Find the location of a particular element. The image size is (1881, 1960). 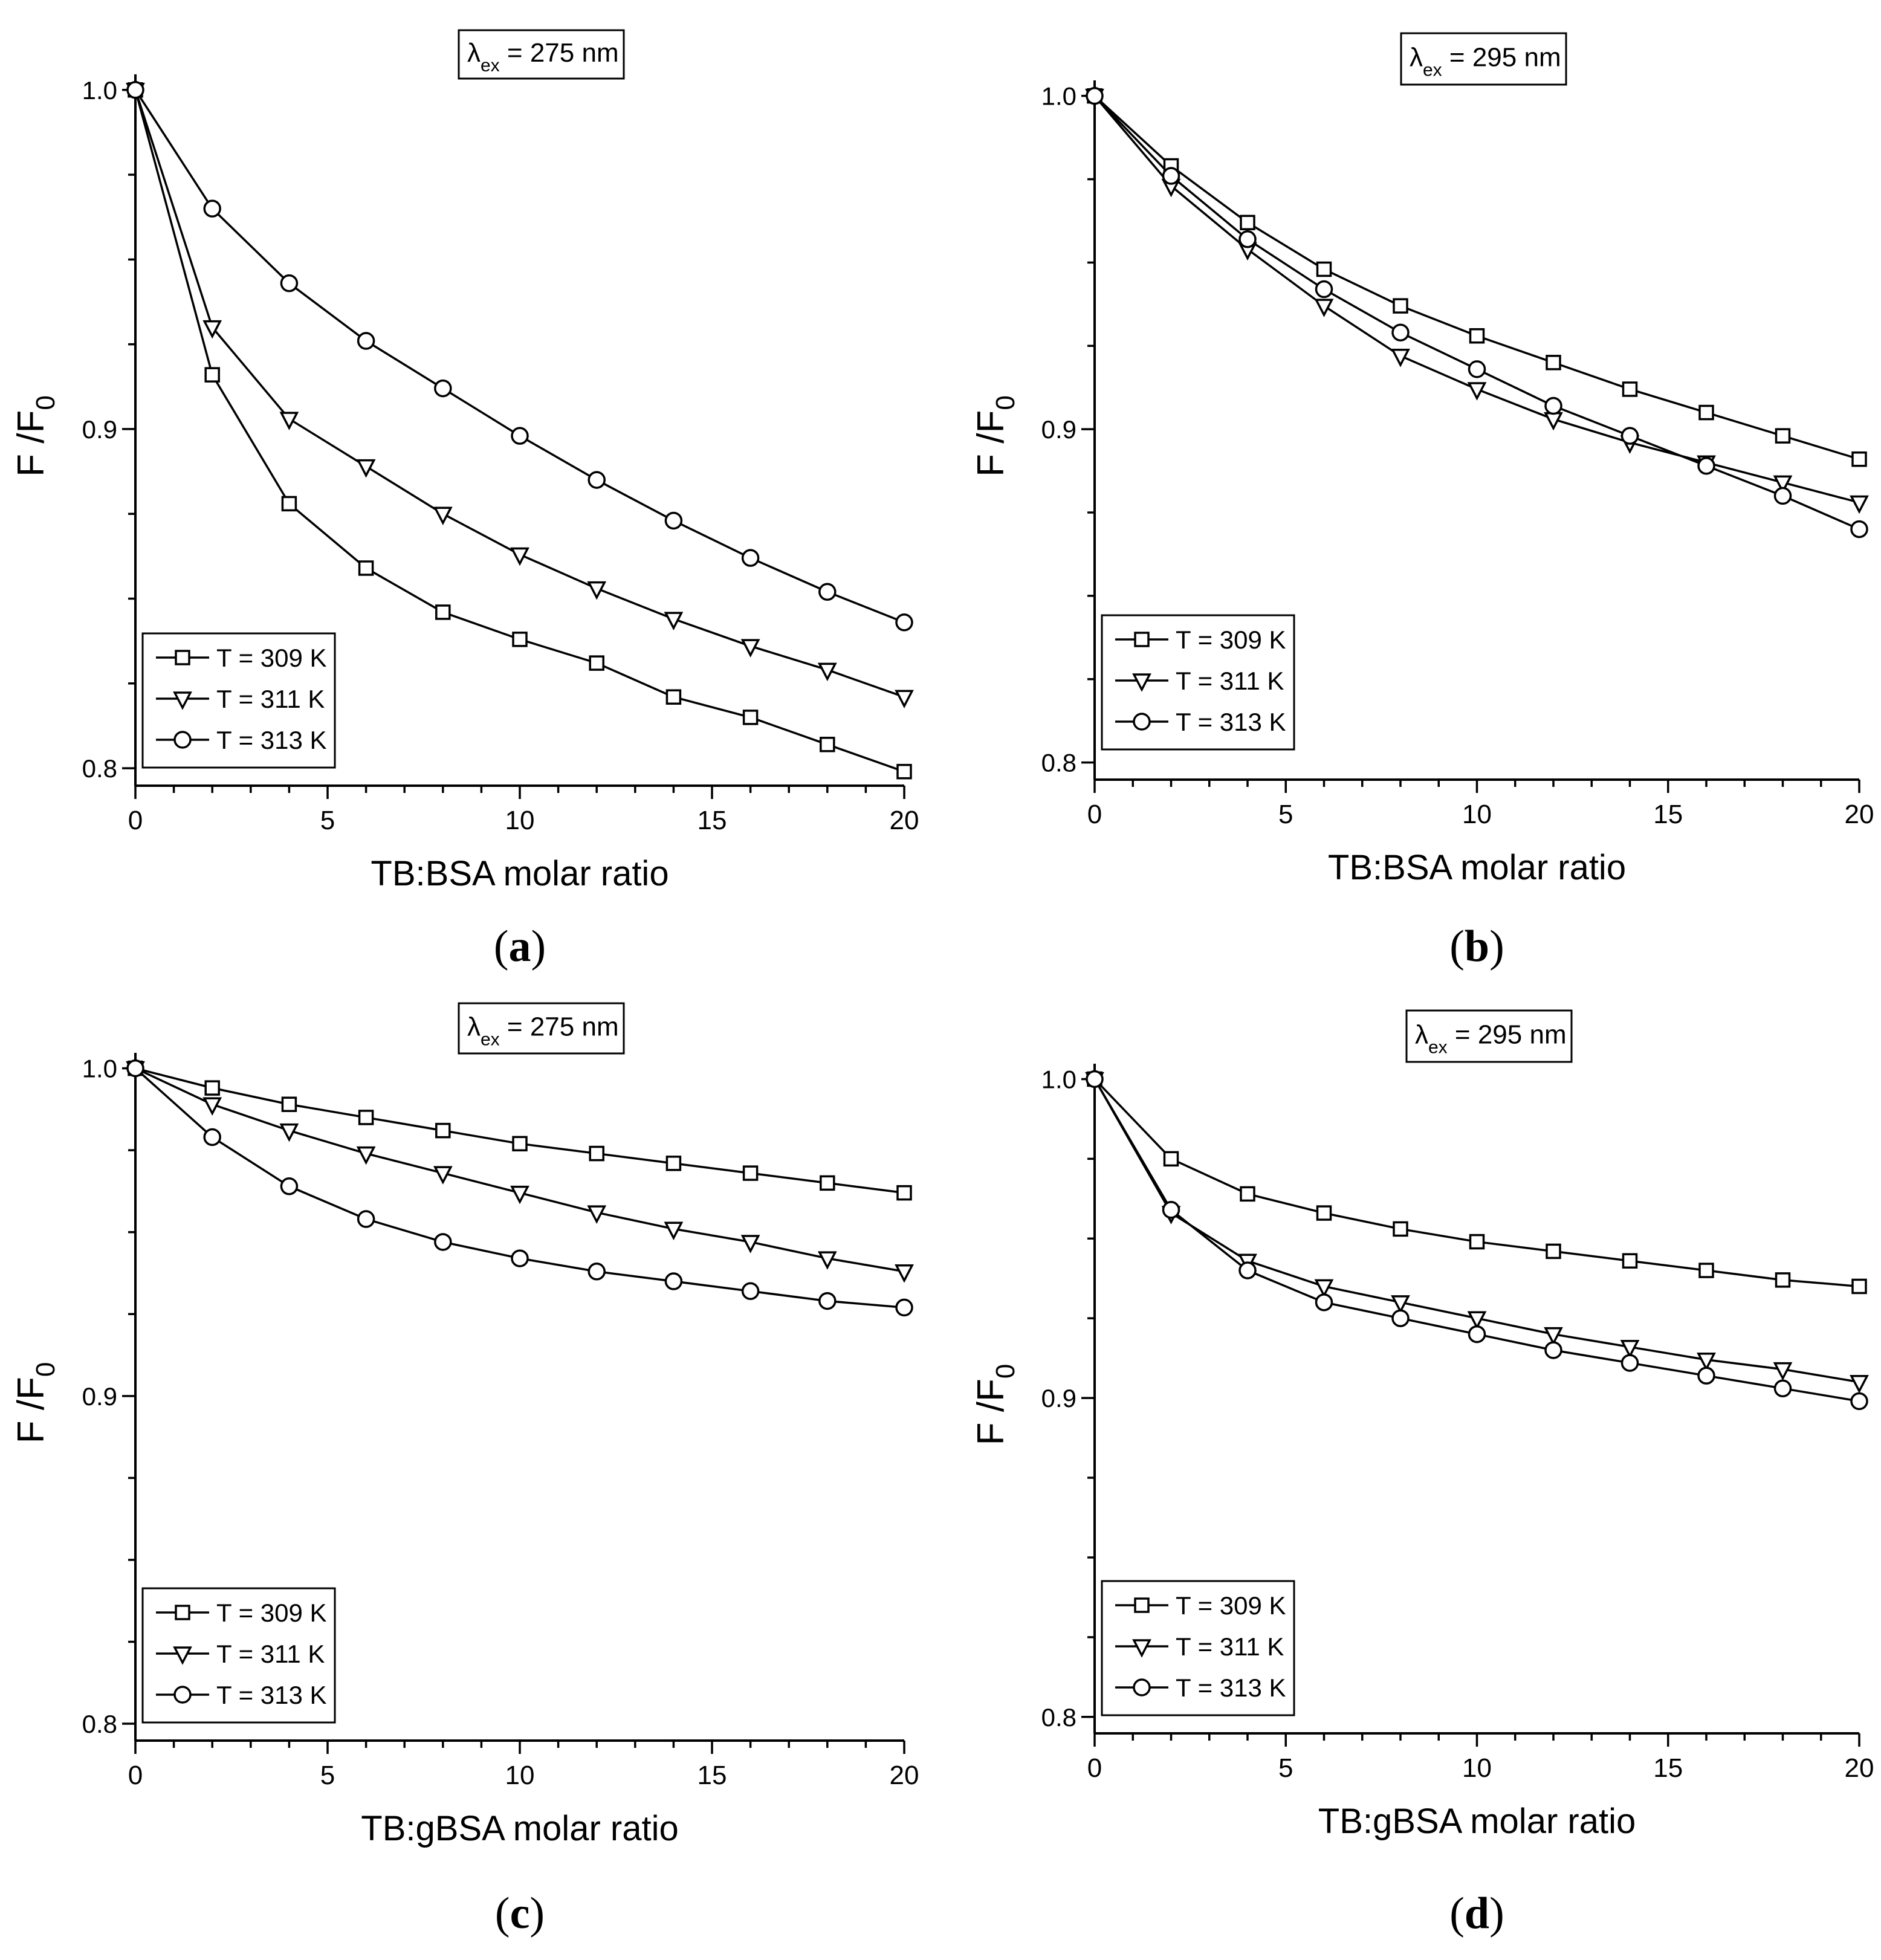

panel-label: (d) is located at coordinates (1476, 1913).